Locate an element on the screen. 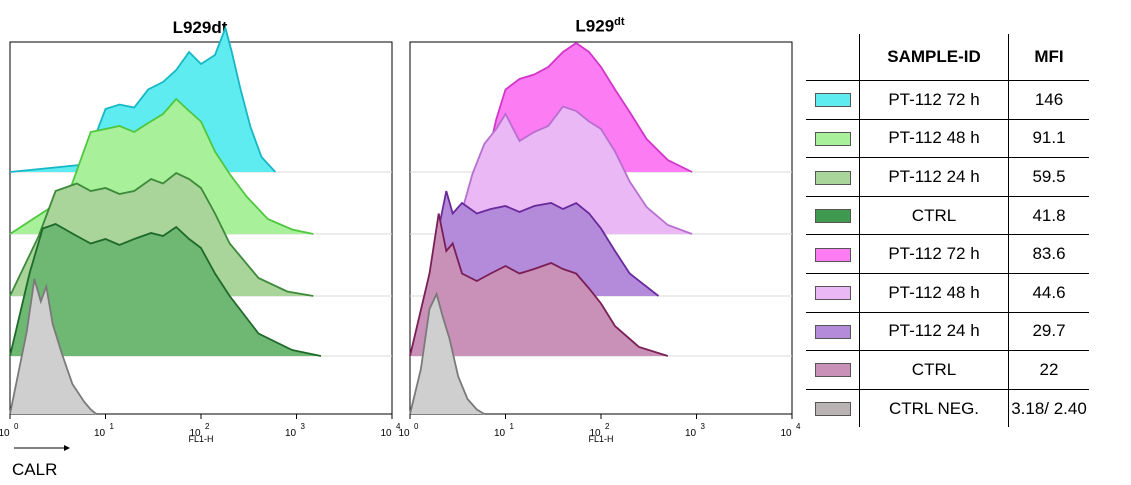  legend-row: PT-112 72 h 83.6 is located at coordinates (947, 254).